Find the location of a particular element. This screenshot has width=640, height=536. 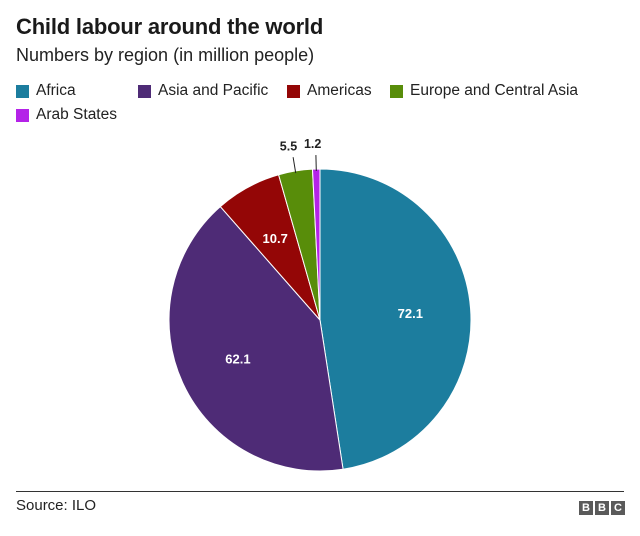

legend-label-europe-central-asia: Europe and Central Asia is located at coordinates (494, 90).